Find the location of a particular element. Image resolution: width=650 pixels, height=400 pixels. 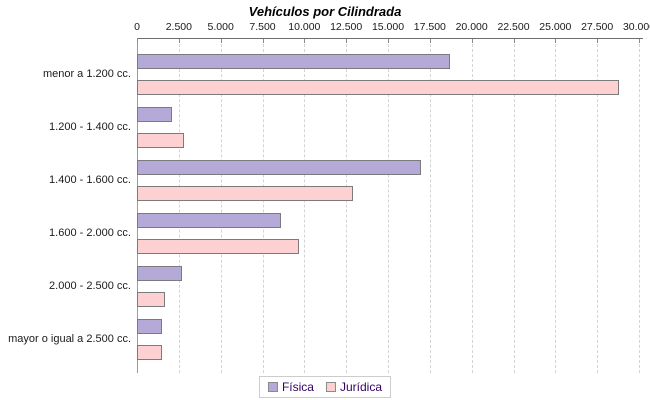

category-label: 2.000 - 2.500 cc. is located at coordinates (90, 286).